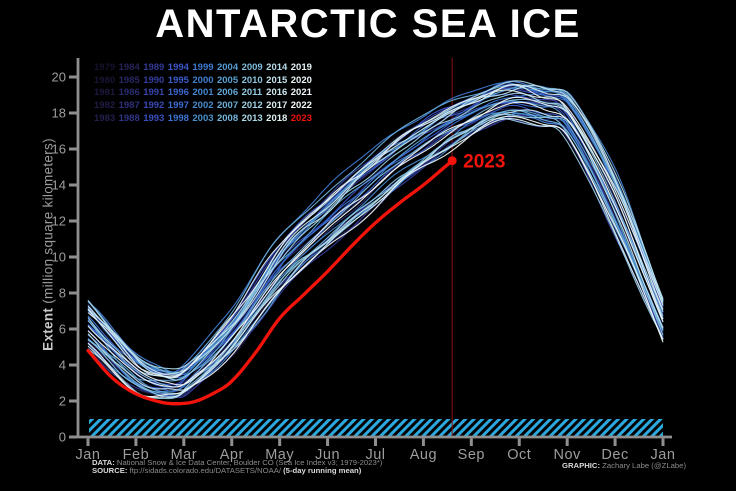 The height and width of the screenshot is (491, 736). What do you see at coordinates (227, 67) in the screenshot?
I see `legend-year-2004: 2004` at bounding box center [227, 67].